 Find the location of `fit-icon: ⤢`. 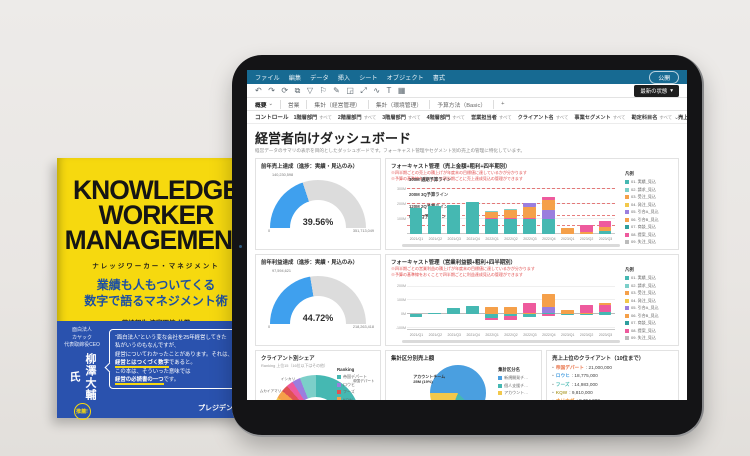

fit-icon: ⤢ is located at coordinates (363, 90).